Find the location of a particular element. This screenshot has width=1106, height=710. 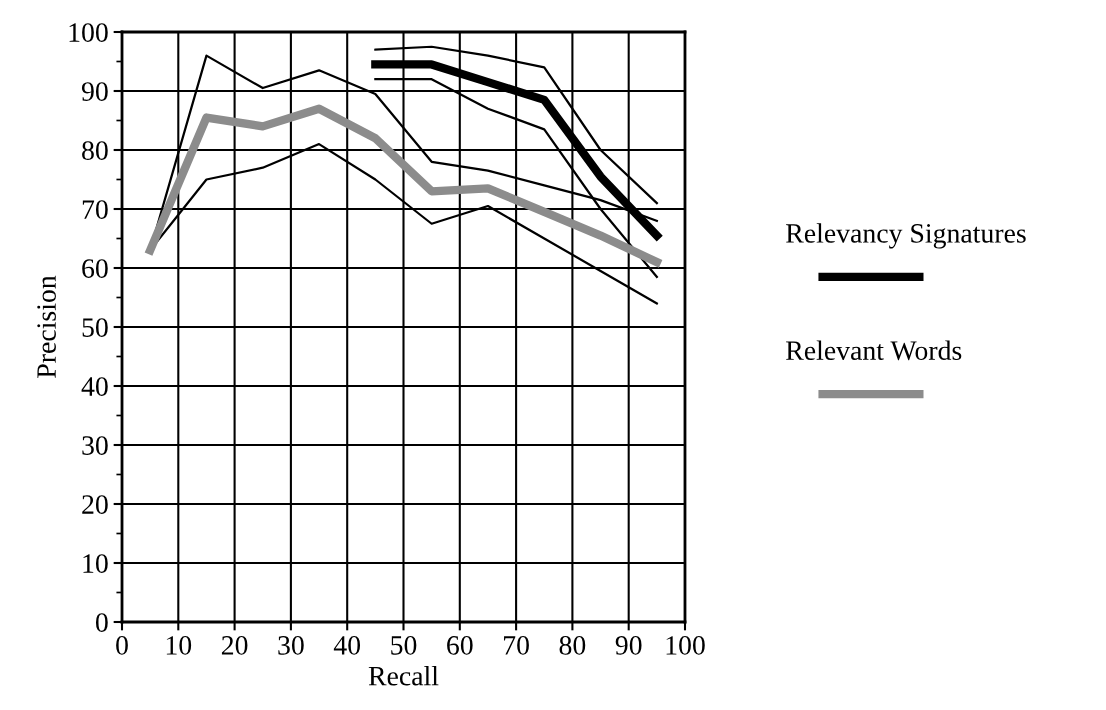

x-tick-label: 80 is located at coordinates (572, 645).